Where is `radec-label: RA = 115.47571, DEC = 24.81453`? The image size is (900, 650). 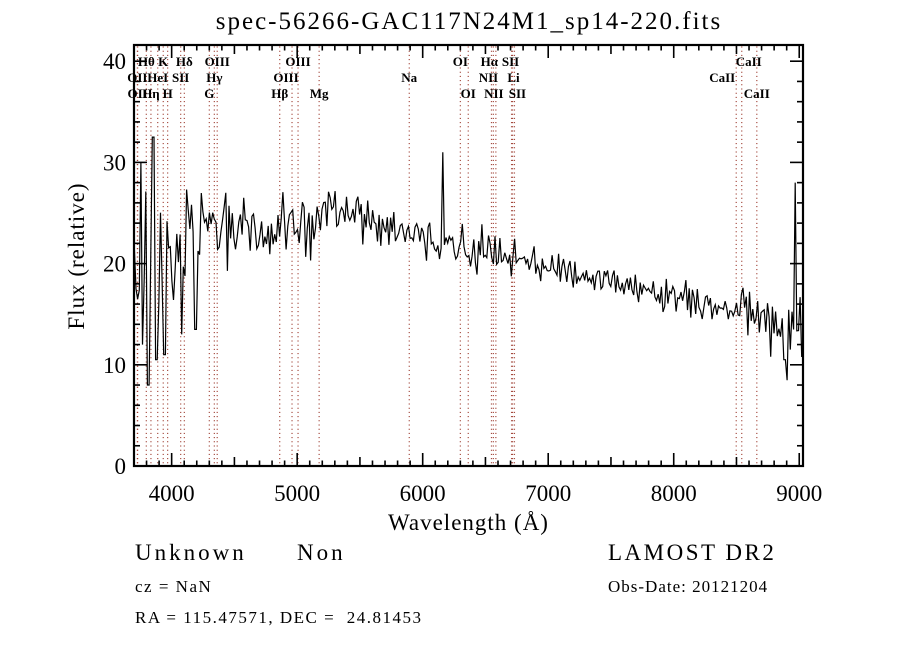
radec-label: RA = 115.47571, DEC = 24.81453 is located at coordinates (279, 617).